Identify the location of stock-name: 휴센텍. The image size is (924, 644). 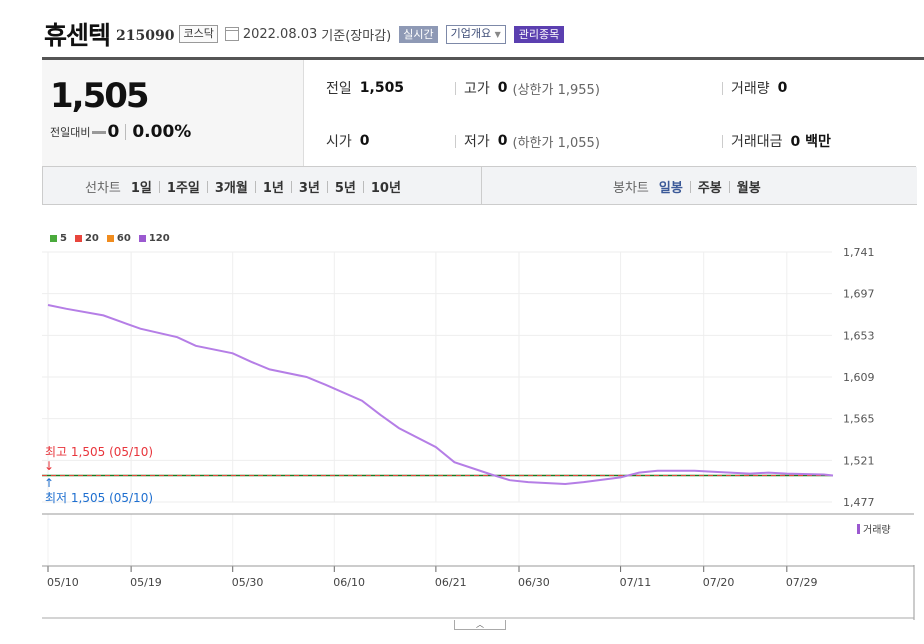
(77, 35).